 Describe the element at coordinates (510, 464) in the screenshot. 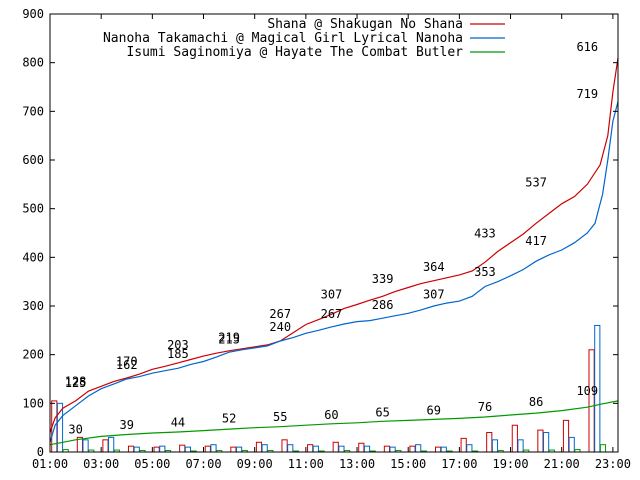

I see `x-tick-label: 19:00` at that location.